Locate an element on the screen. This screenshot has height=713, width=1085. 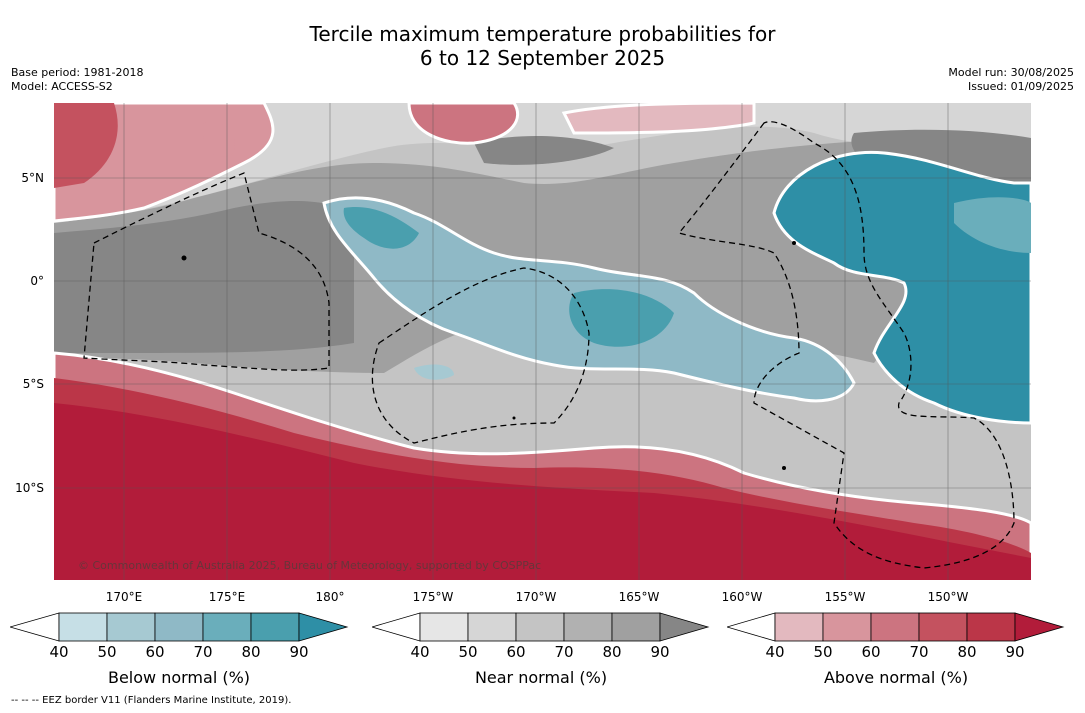
near-normal-90-north is located at coordinates (544, 150).